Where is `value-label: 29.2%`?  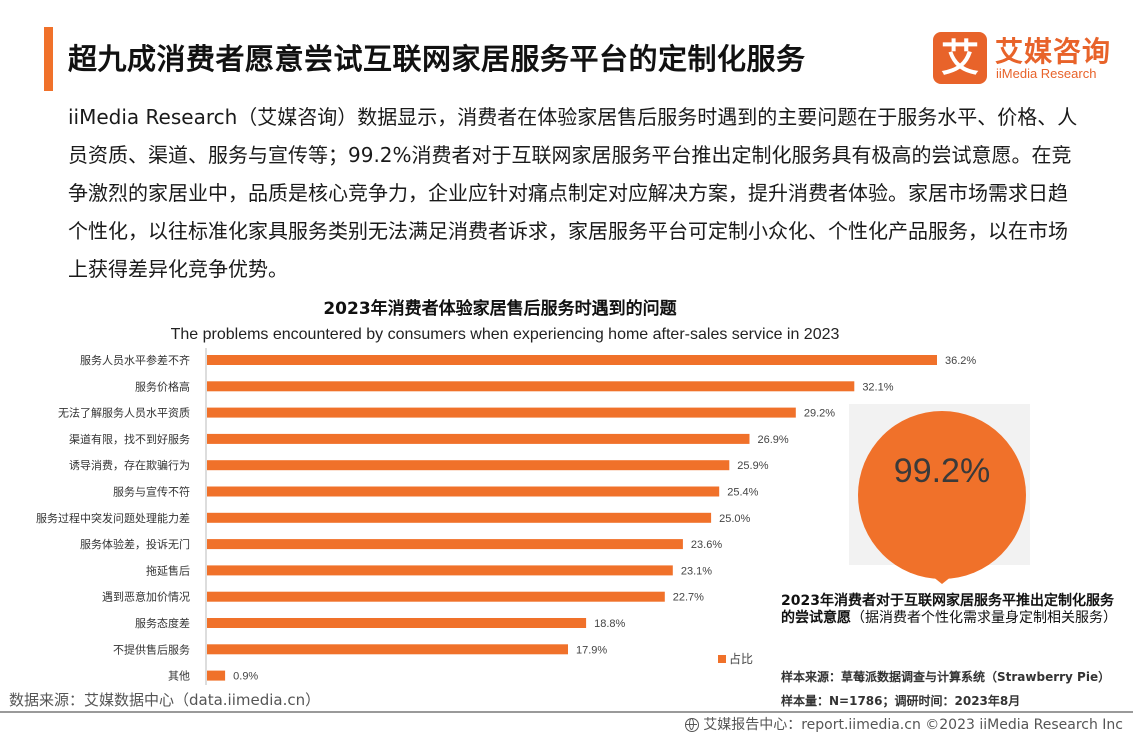 value-label: 29.2% is located at coordinates (819, 414).